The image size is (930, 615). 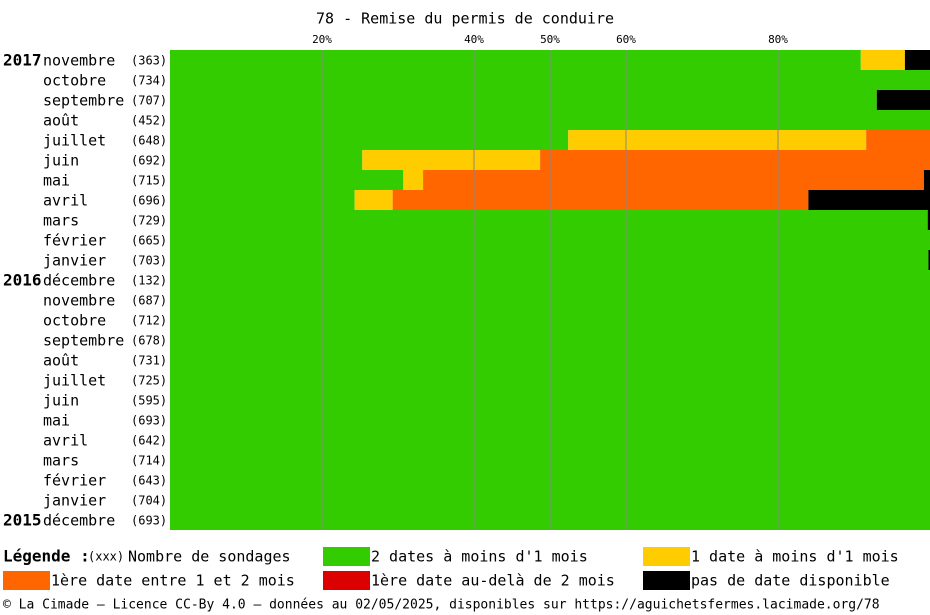 What do you see at coordinates (149, 401) in the screenshot?
I see `count-label: (595)` at bounding box center [149, 401].